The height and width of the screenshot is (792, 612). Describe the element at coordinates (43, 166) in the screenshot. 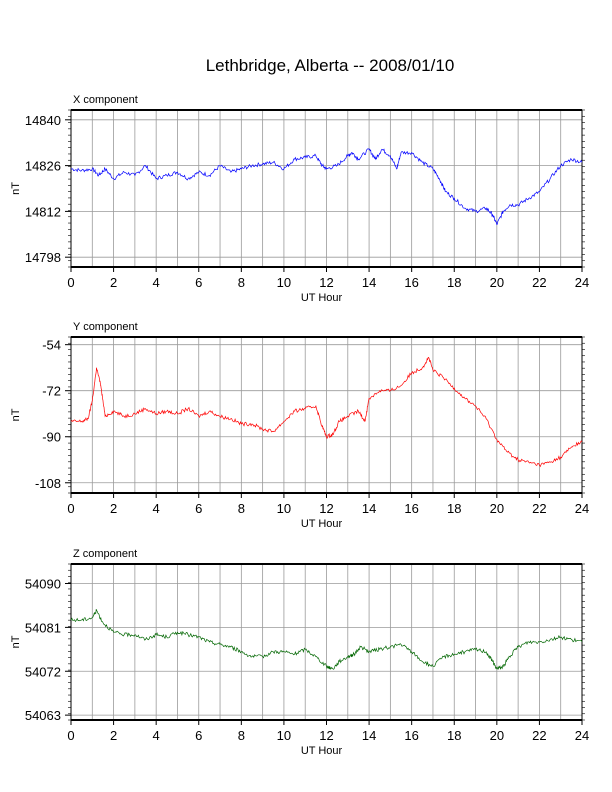

I see `y-tick-label: 14826` at that location.